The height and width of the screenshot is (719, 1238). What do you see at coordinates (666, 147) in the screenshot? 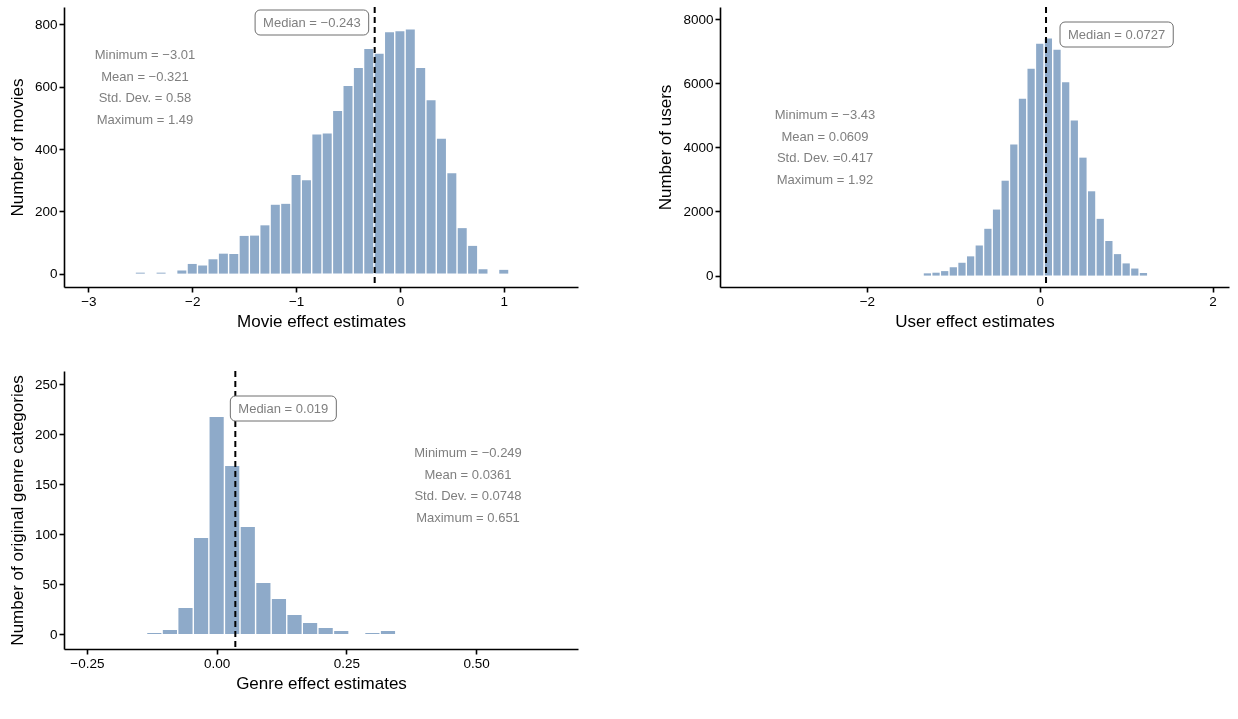
I see `y-axis-title: Number of users` at bounding box center [666, 147].